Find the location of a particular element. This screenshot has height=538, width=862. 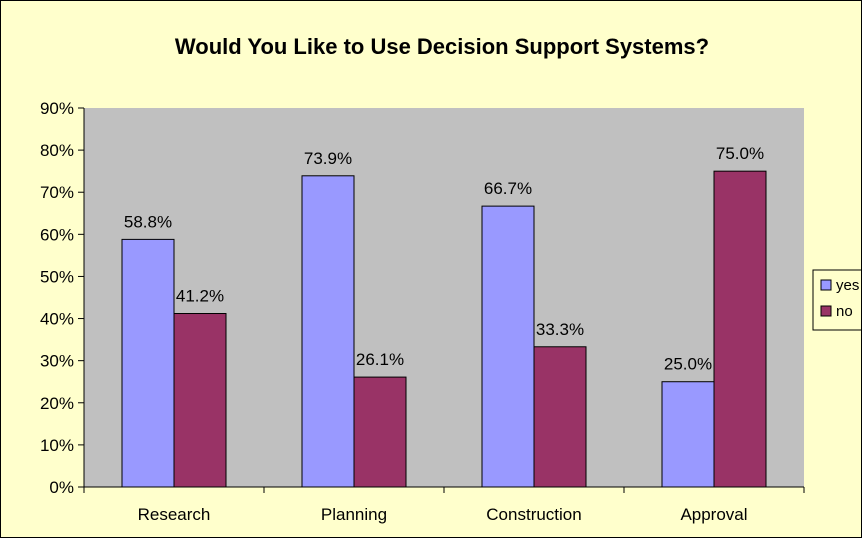

bar-yes-construction is located at coordinates (508, 346).